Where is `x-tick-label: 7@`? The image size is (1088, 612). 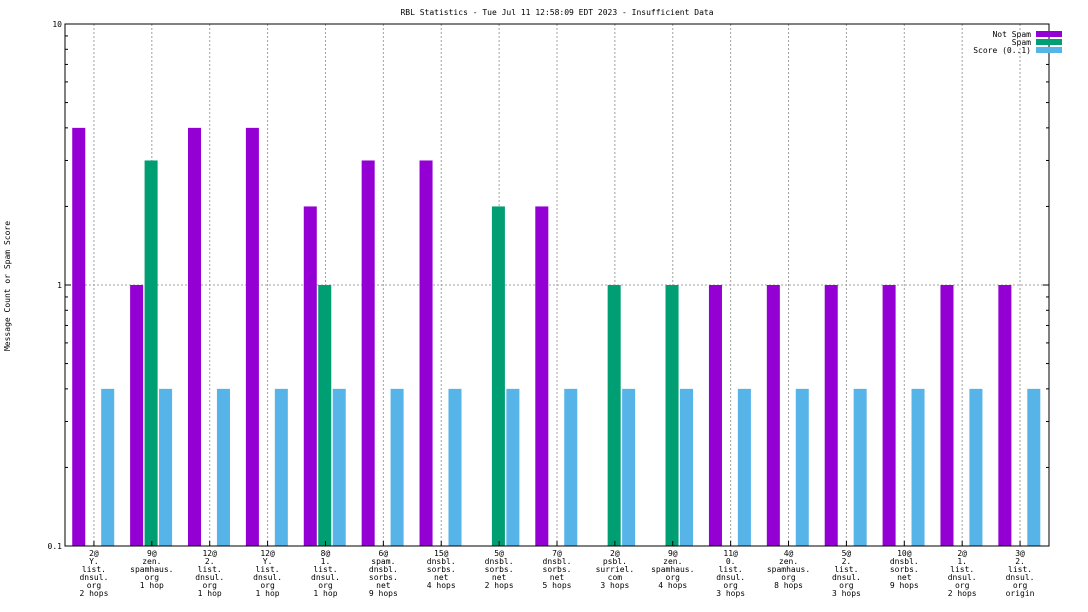
x-tick-label: 7@ is located at coordinates (557, 553).